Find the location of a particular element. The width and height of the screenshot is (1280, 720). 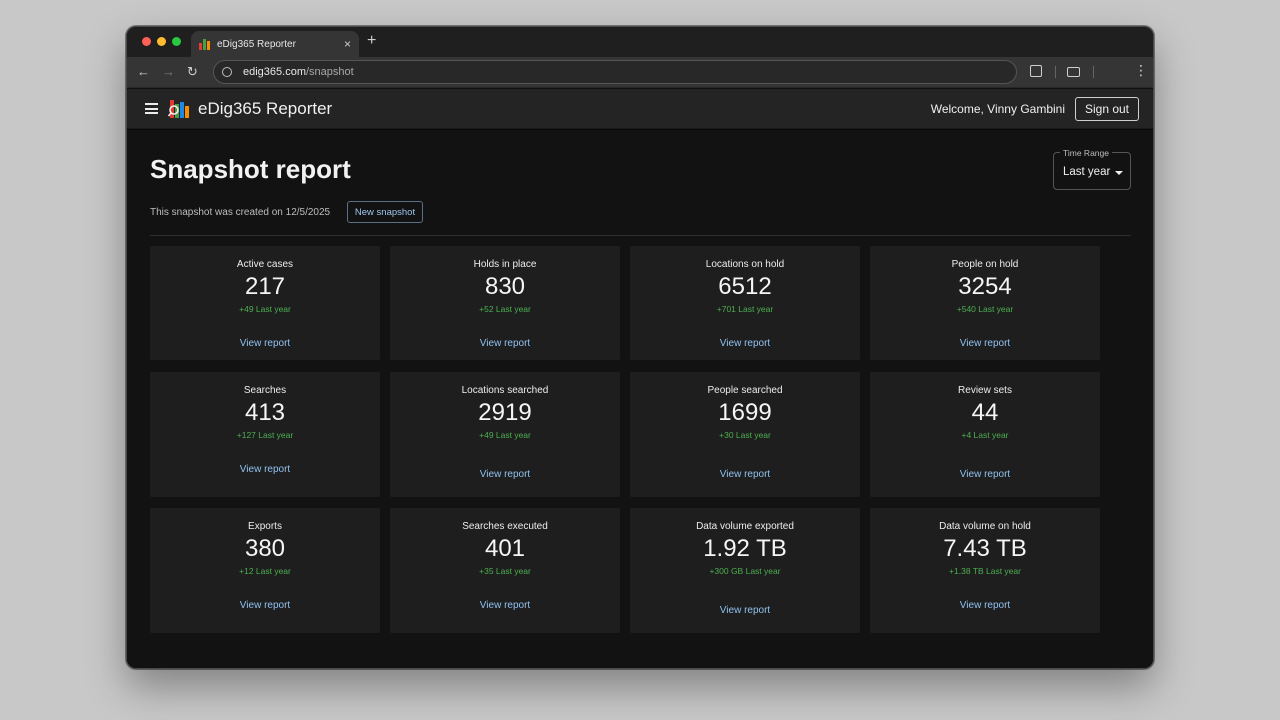

cast-icon is located at coordinates (1073, 72).